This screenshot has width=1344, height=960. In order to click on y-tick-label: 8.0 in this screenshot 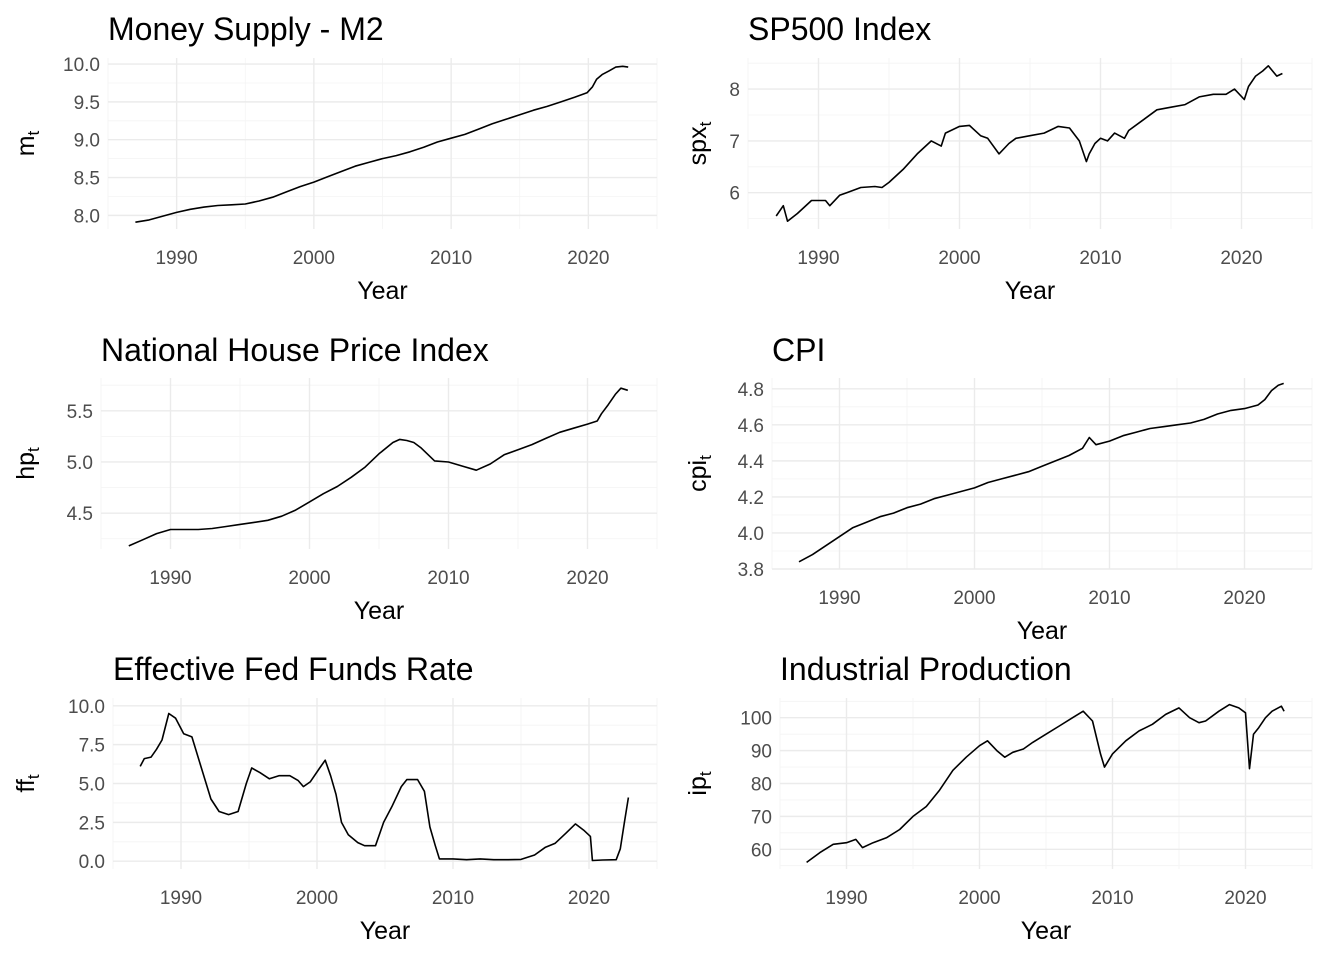, I will do `click(87, 216)`.